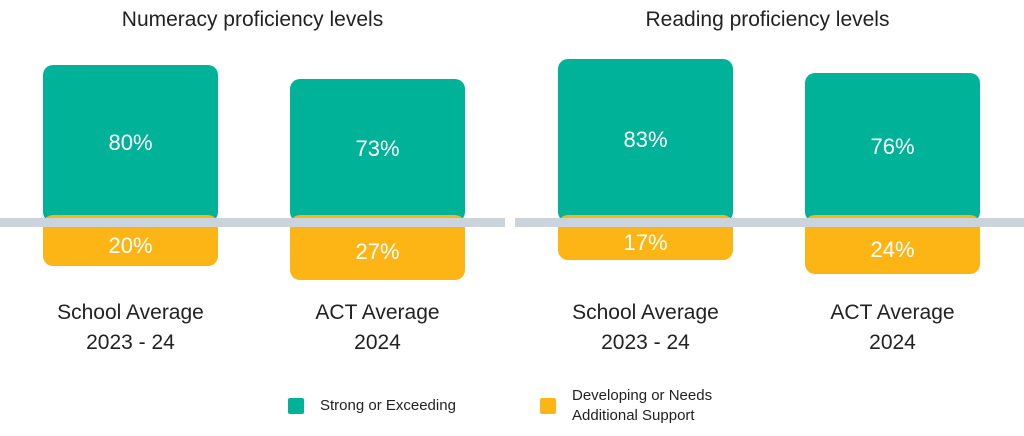 The height and width of the screenshot is (436, 1024). Describe the element at coordinates (642, 405) in the screenshot. I see `legend-label: Developing or Needs Additional Support` at that location.